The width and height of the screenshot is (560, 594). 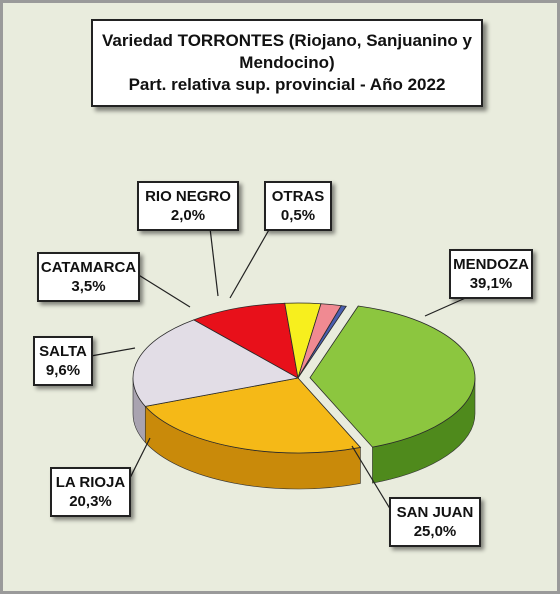 I want to click on pie-slice-la-rioja, so click(x=216, y=363).